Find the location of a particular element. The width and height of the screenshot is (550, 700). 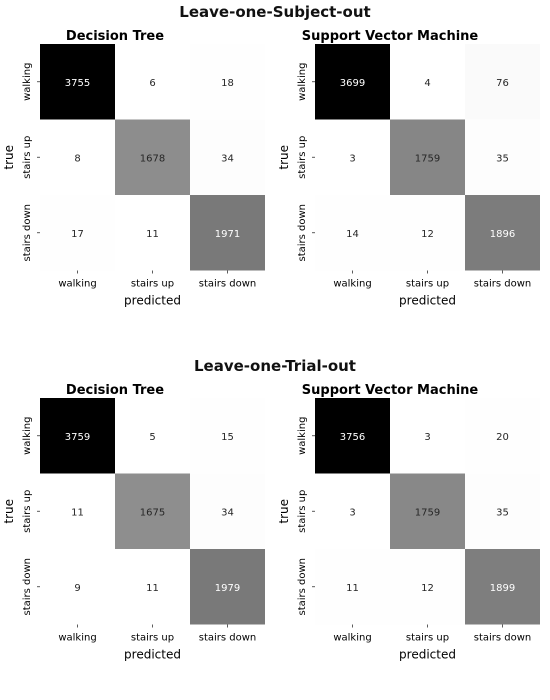

cell-value: 1971 is located at coordinates (227, 234).